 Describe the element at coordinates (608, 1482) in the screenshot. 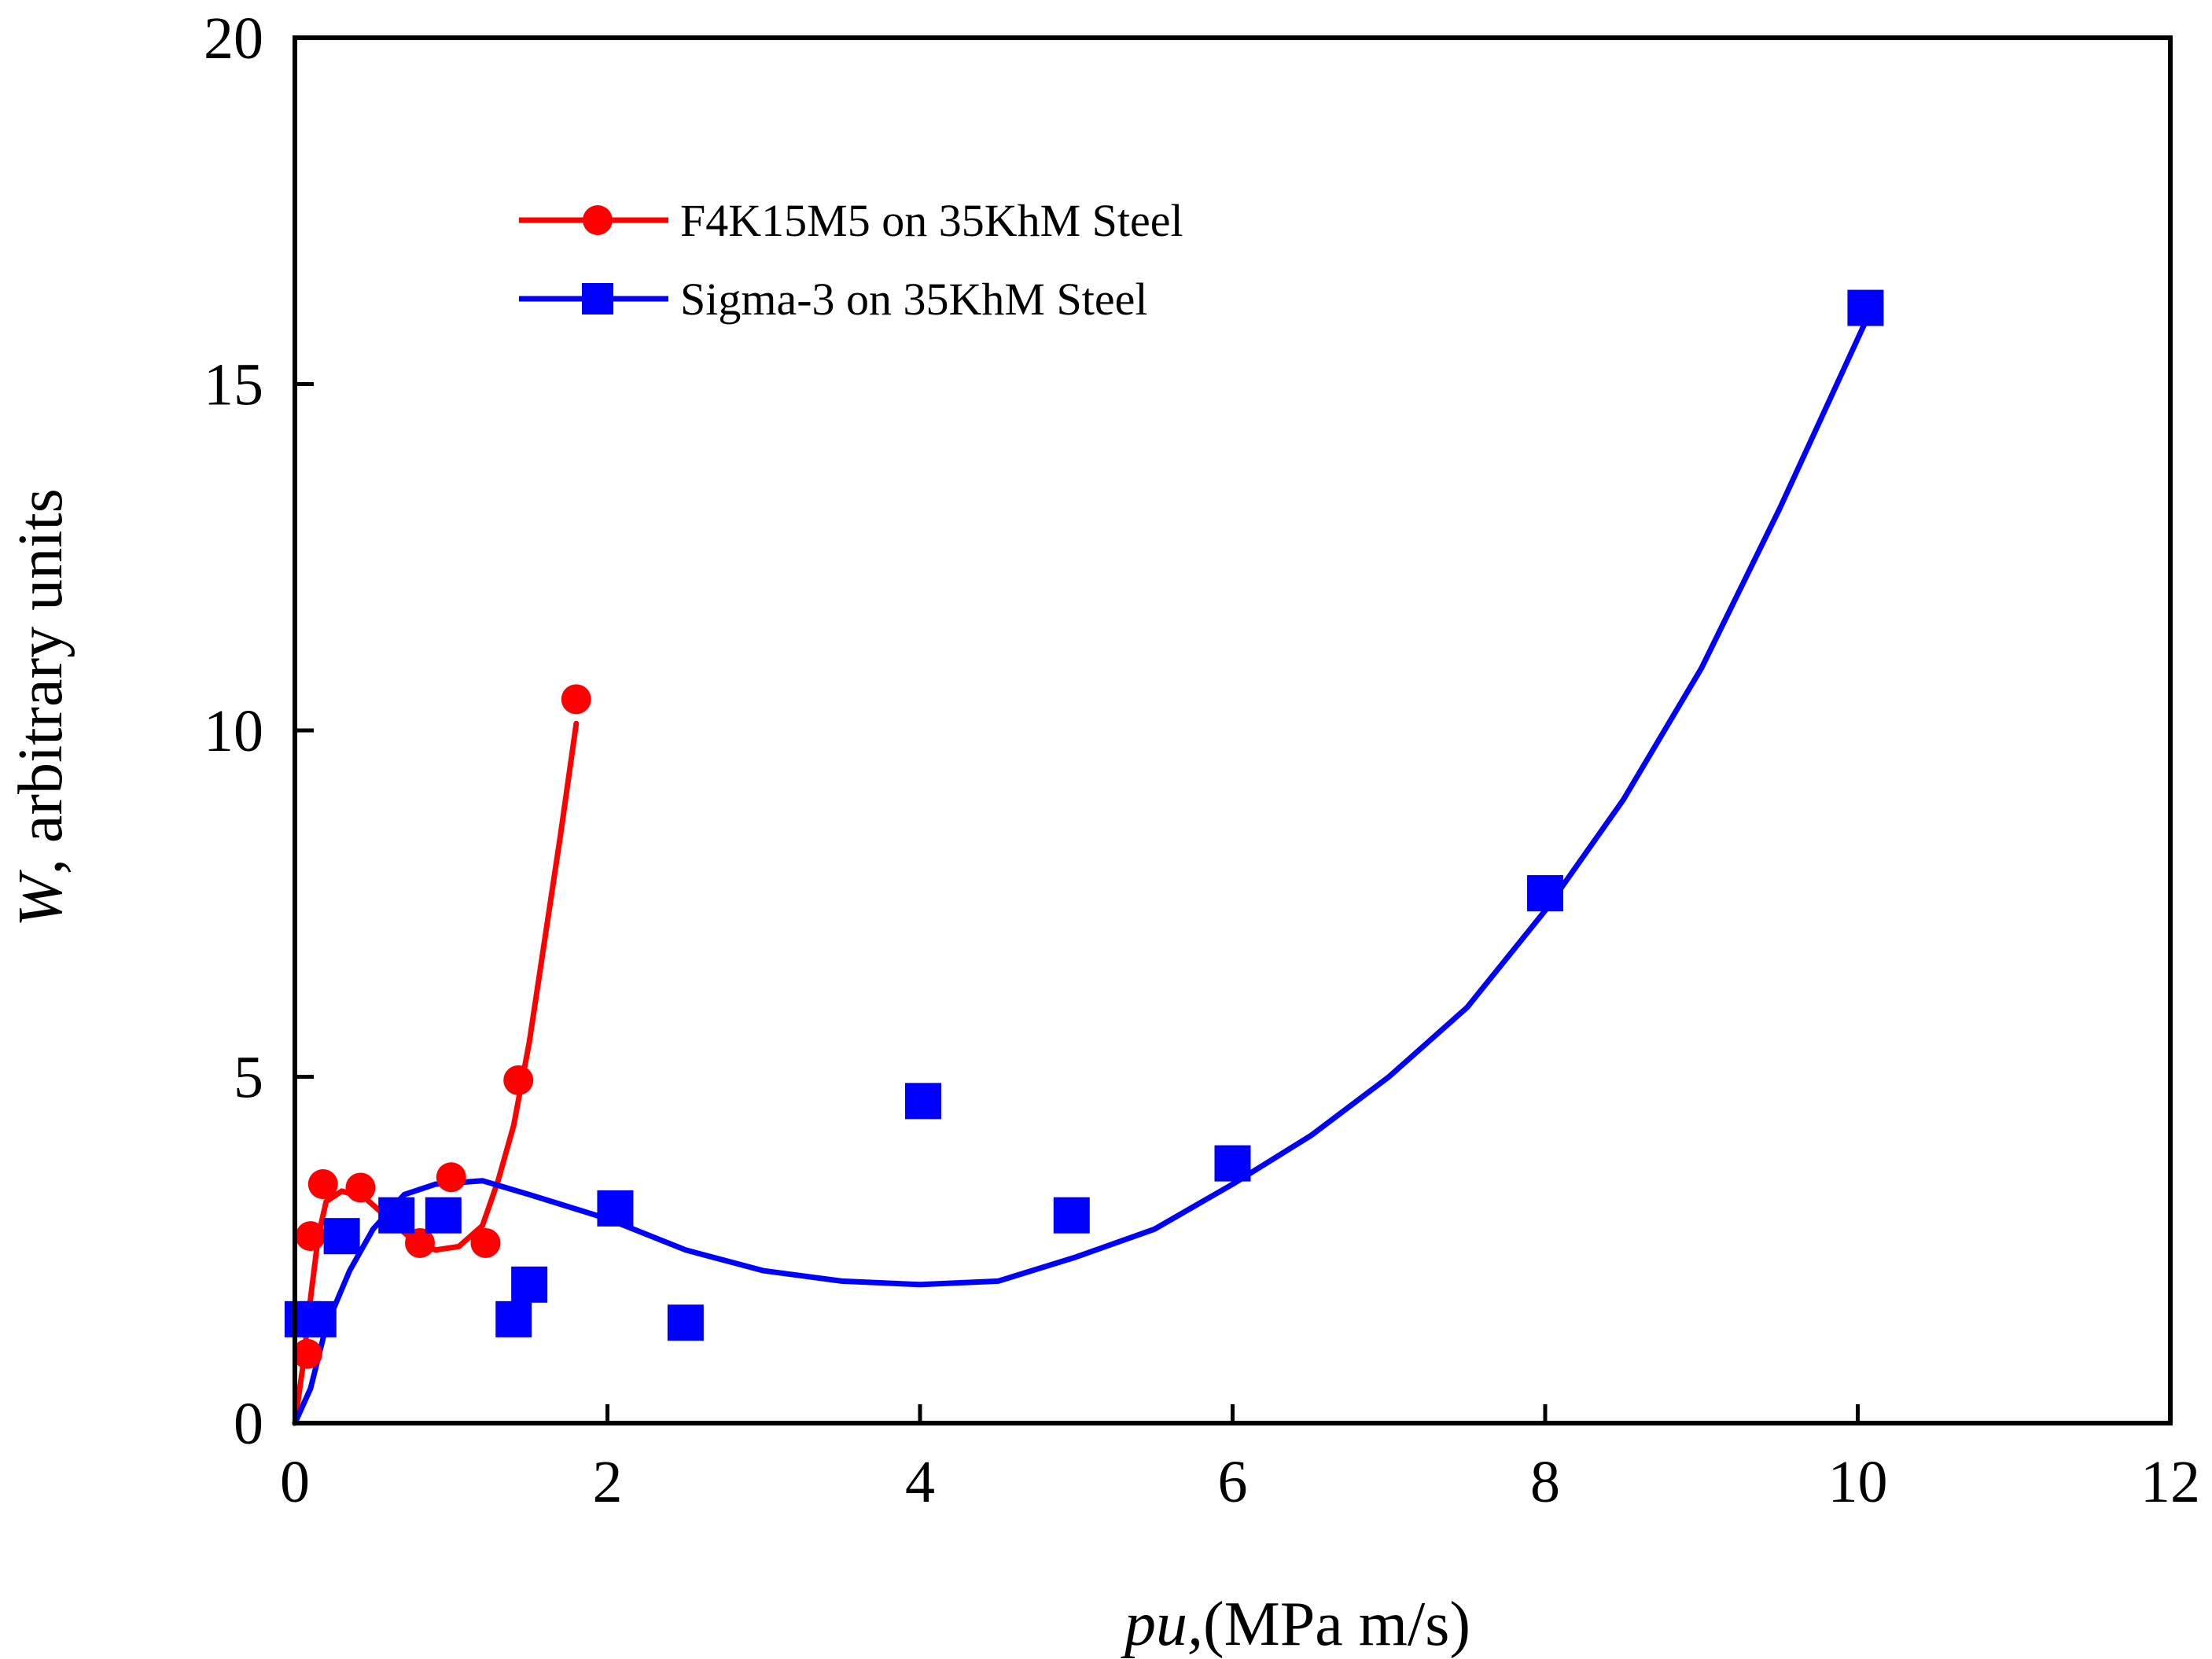

I see `x-tick-label: 2` at that location.